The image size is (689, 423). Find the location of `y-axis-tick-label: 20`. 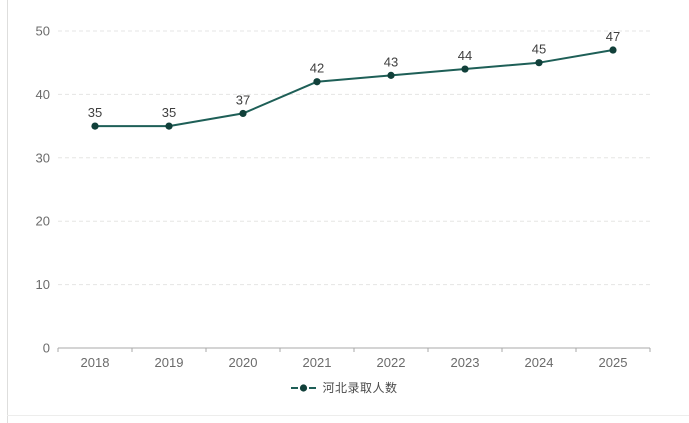

y-axis-tick-label: 20 is located at coordinates (43, 221).